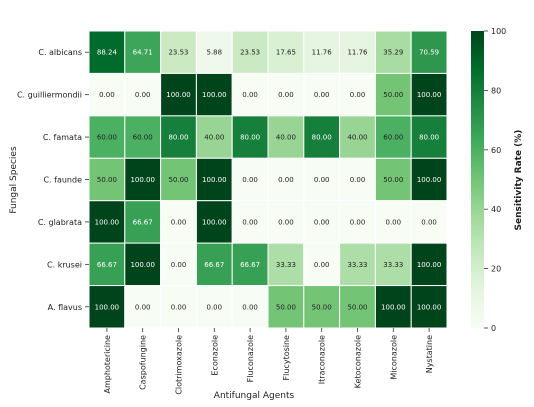 The image size is (534, 407). Describe the element at coordinates (254, 396) in the screenshot. I see `x-axis-label: Antifungal Agents` at that location.